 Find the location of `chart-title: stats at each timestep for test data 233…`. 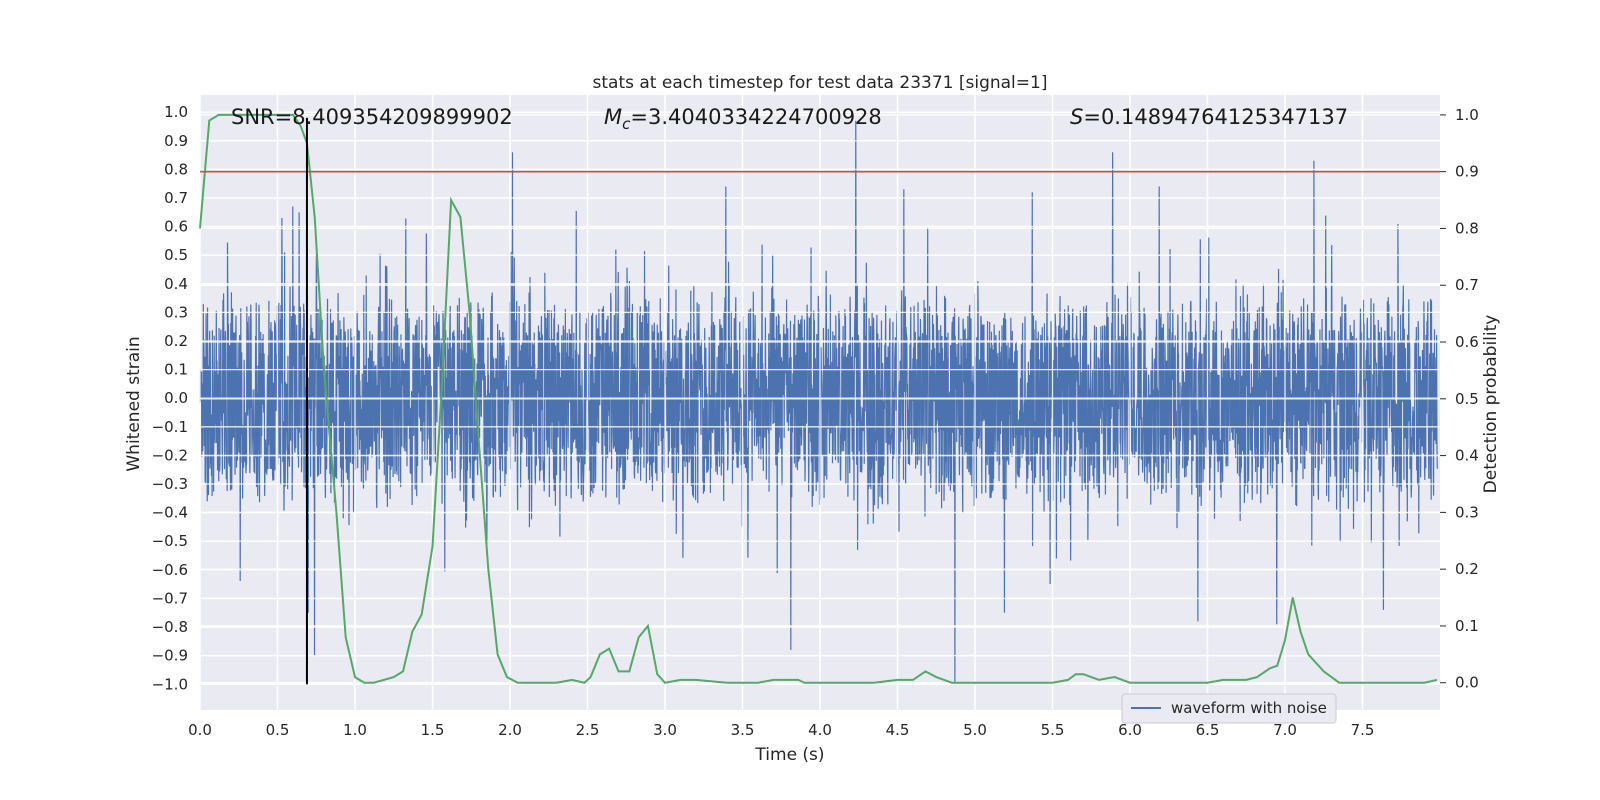

chart-title: stats at each timestep for test data 233… is located at coordinates (820, 83).